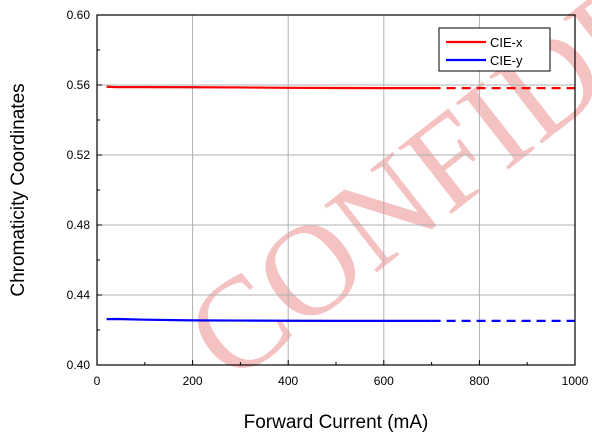  I want to click on x-tick-label: 800, so click(479, 381).